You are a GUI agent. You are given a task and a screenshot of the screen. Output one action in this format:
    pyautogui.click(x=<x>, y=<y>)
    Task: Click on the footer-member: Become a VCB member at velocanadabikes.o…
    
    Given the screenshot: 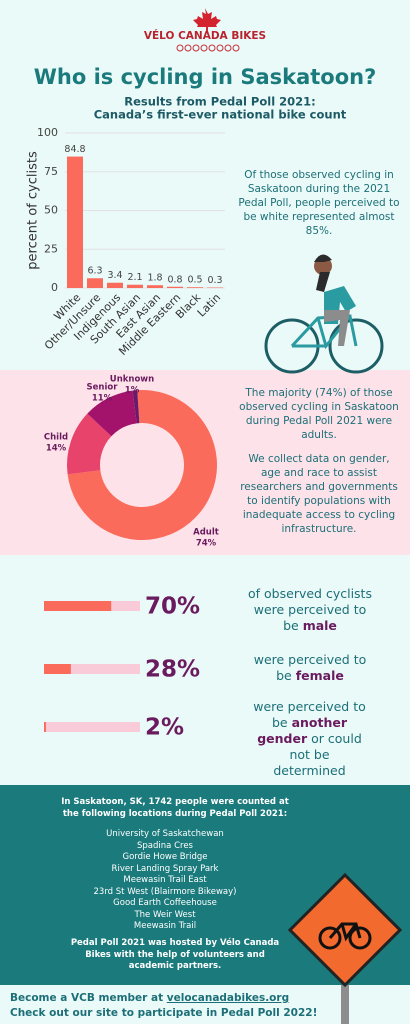 What is the action you would take?
    pyautogui.click(x=149, y=998)
    